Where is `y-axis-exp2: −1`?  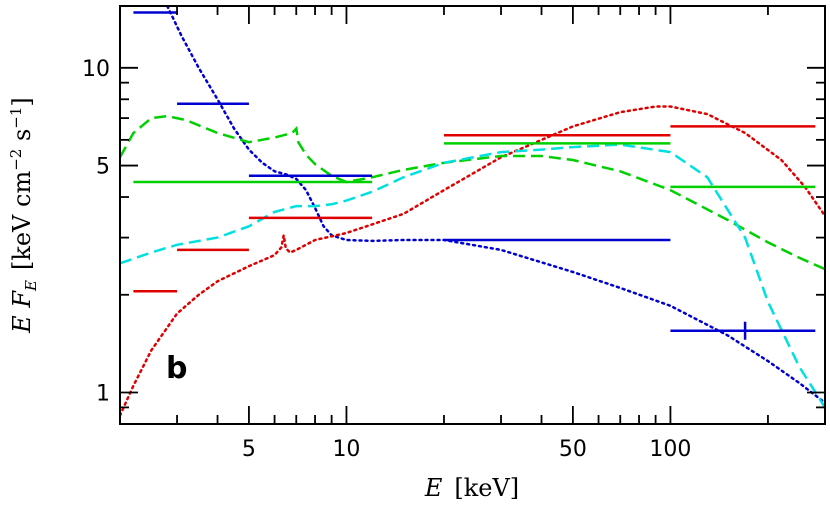
y-axis-exp2: −1 is located at coordinates (16, 118).